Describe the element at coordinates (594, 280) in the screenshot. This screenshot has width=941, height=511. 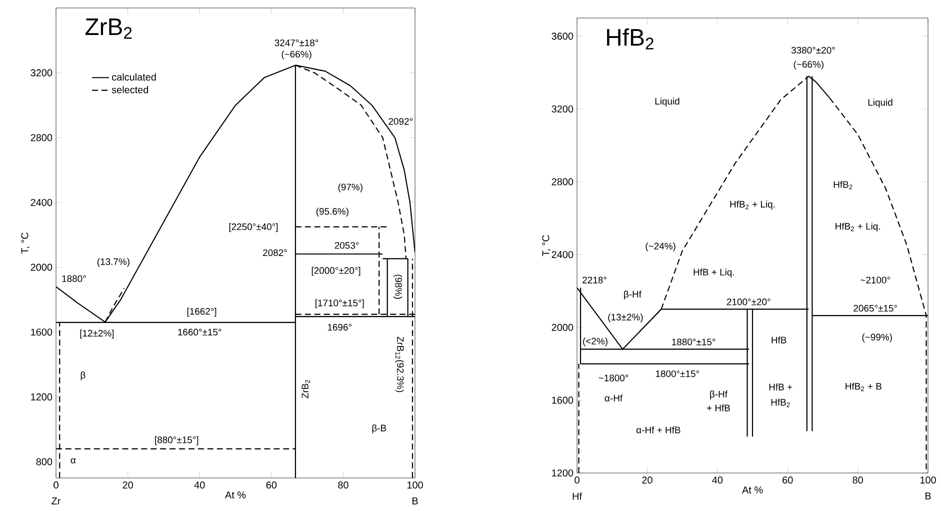
I see `annotation: 2218°` at that location.